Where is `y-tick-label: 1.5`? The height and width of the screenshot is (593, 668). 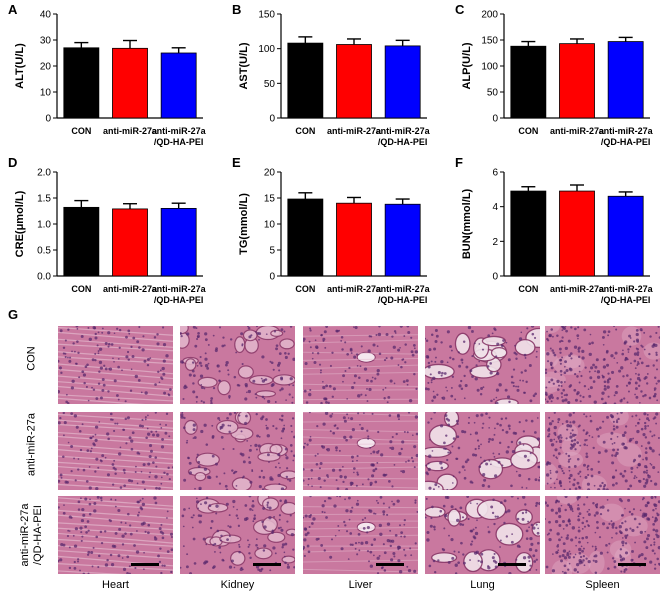
y-tick-label: 1.5 is located at coordinates (44, 199).